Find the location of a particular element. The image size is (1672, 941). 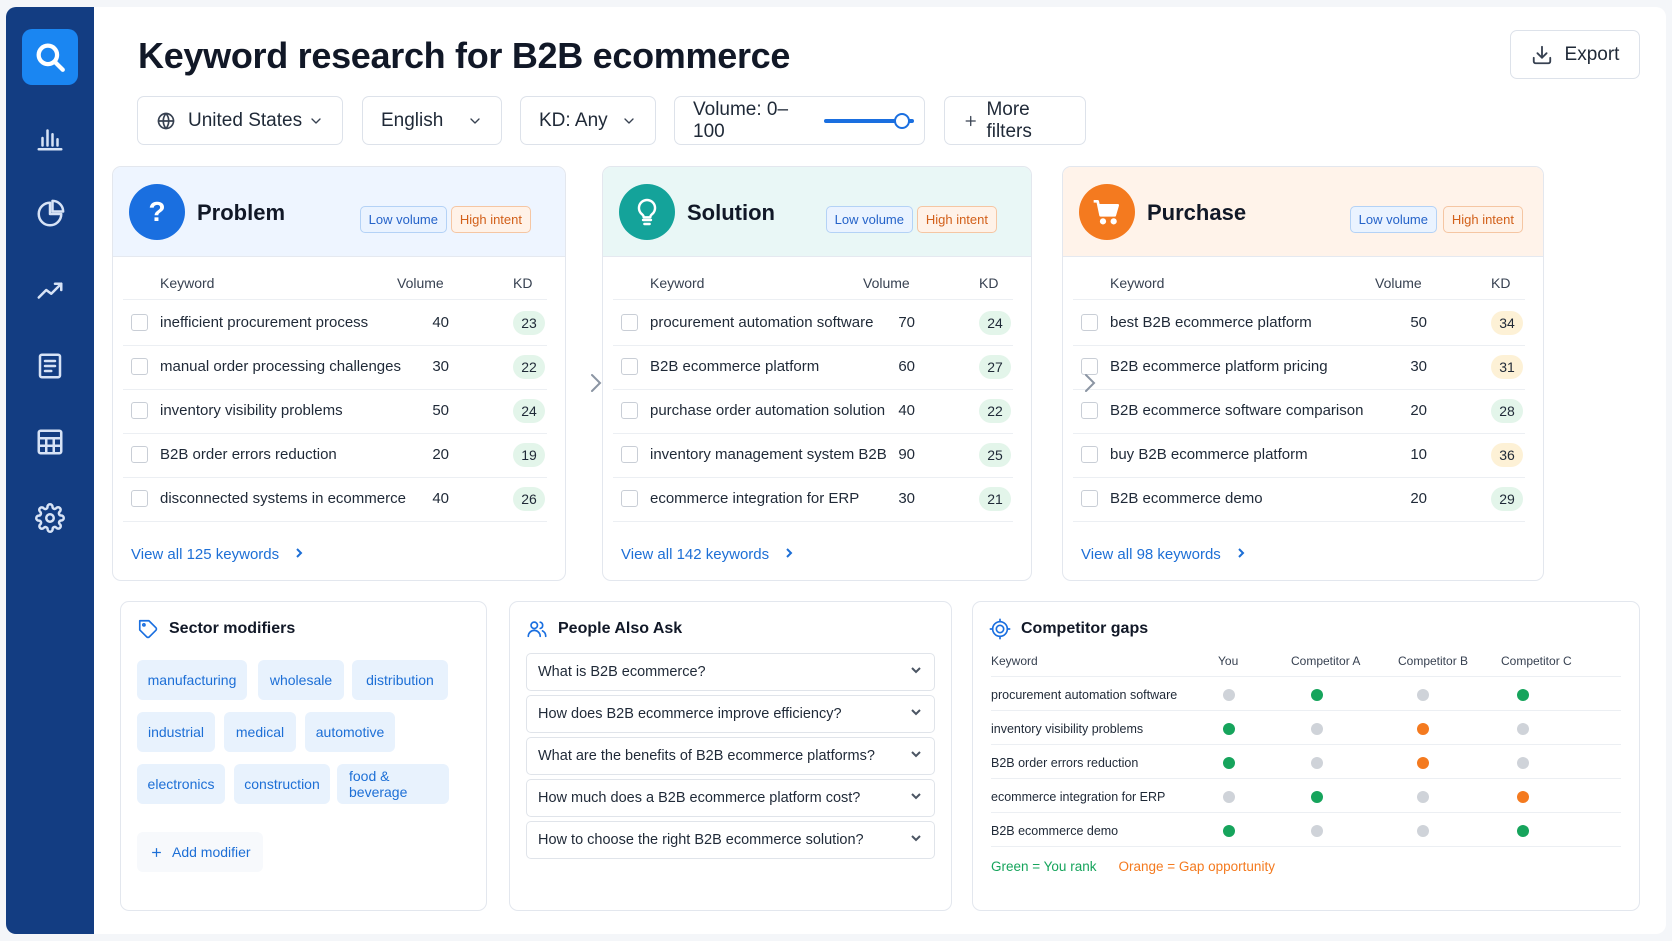

search-icon is located at coordinates (50, 57).